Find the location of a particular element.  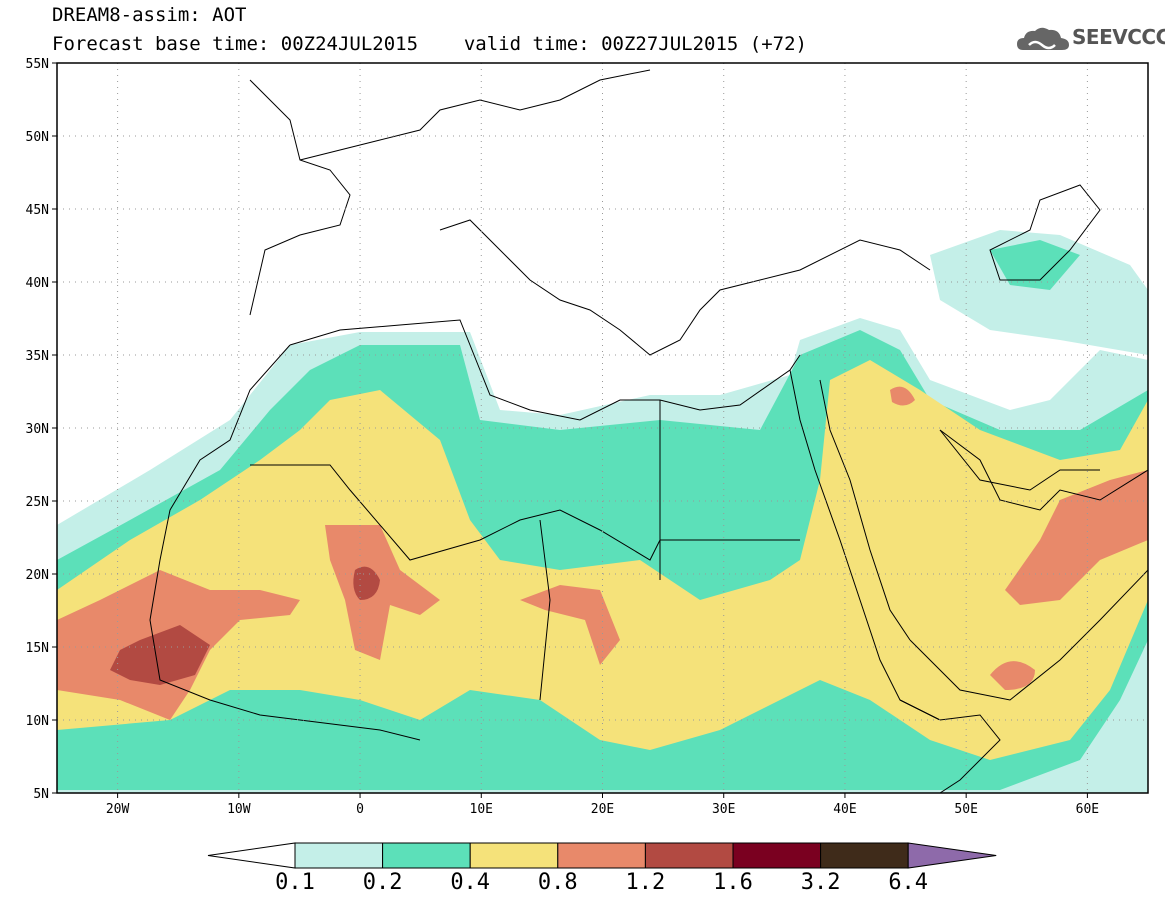

colorbar-level-label: 1.2 is located at coordinates (645, 882).